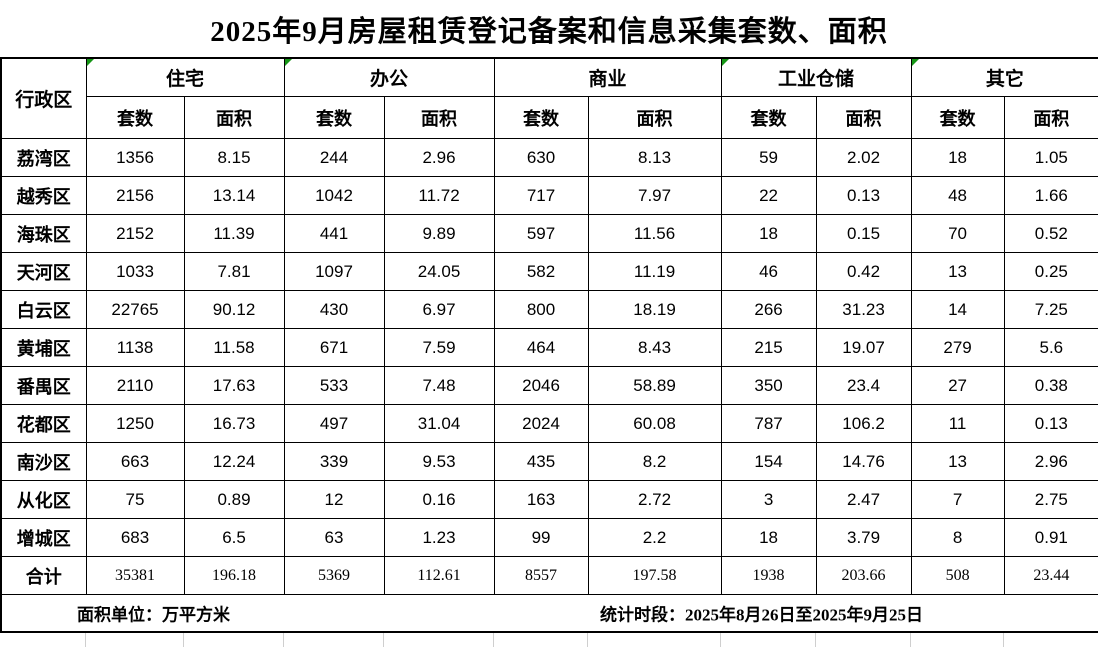 The width and height of the screenshot is (1098, 653). Describe the element at coordinates (234, 537) in the screenshot. I see `value-cell: 6.5` at that location.